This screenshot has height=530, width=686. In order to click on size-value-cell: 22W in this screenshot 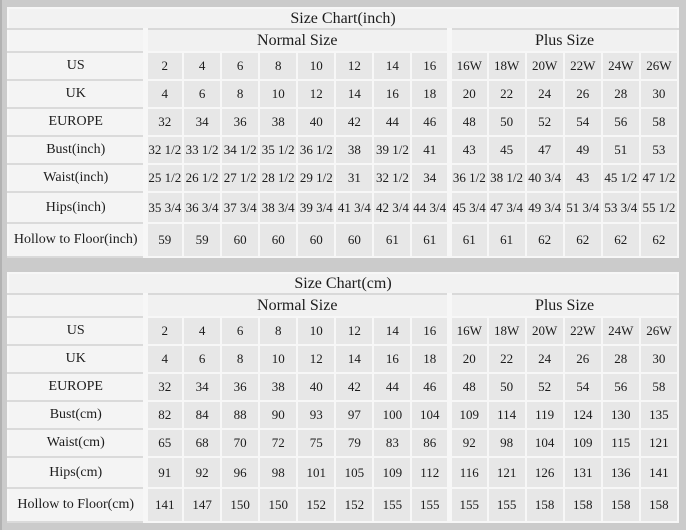, I will do `click(582, 66)`.